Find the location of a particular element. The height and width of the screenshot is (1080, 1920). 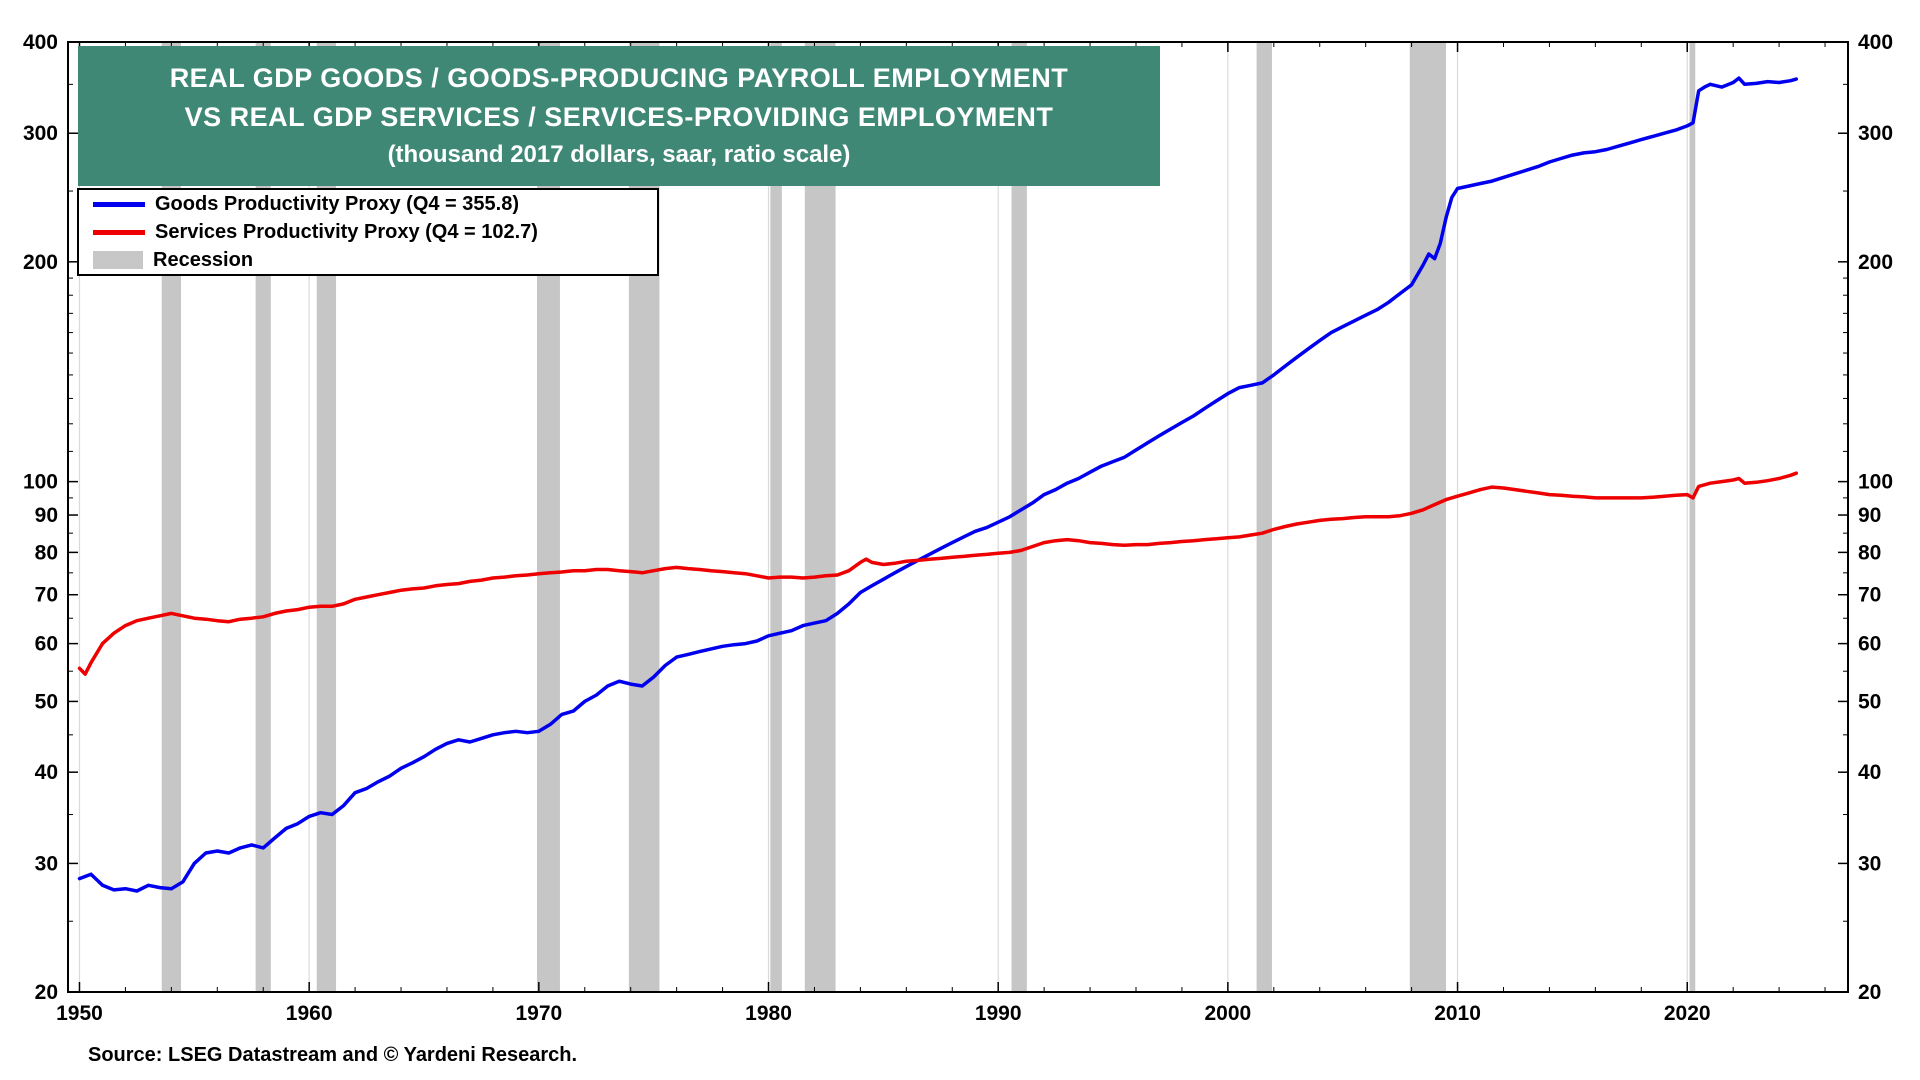

y-axis-label-right: 60 is located at coordinates (1869, 644).